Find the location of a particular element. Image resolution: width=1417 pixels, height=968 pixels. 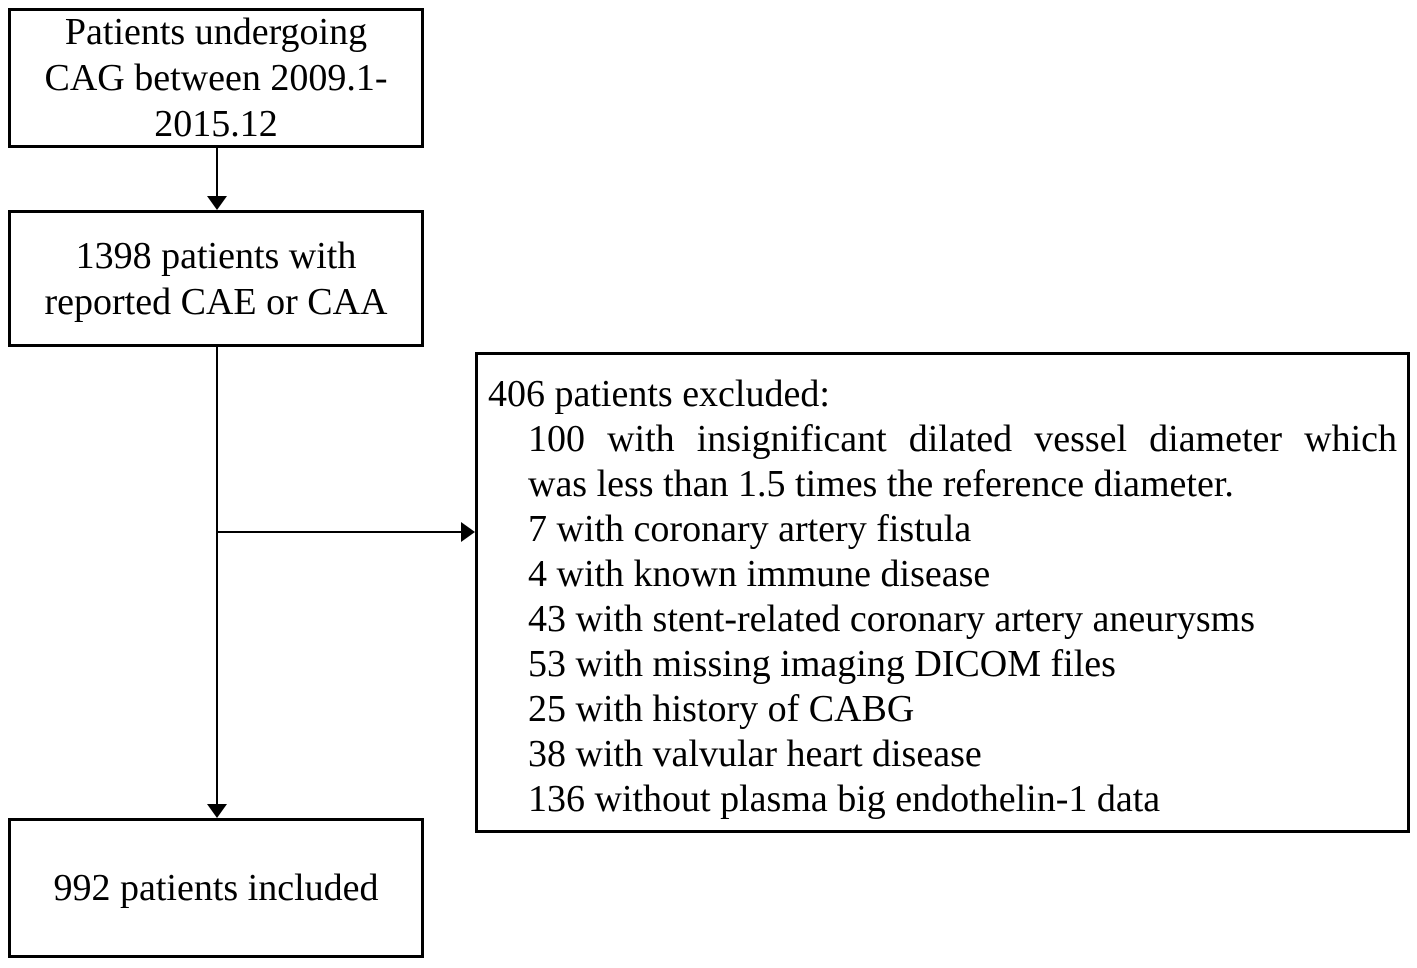

arrowhead-right-icon is located at coordinates (468, 532).